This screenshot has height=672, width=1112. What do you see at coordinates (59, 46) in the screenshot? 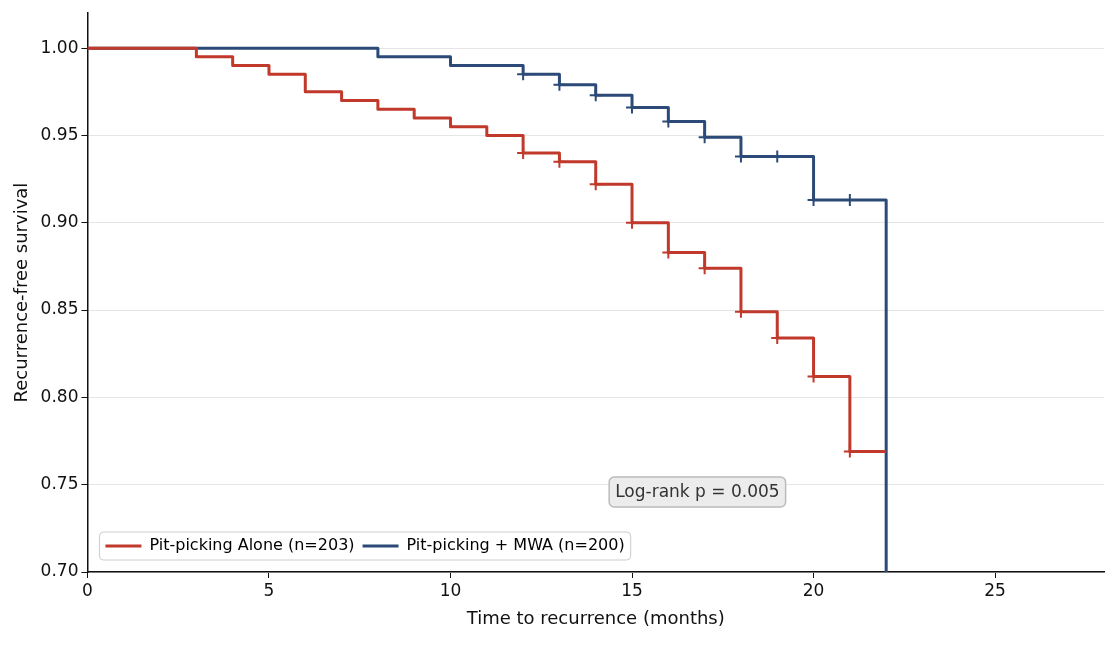
I see `y-tick-label: 1.00` at bounding box center [59, 46].